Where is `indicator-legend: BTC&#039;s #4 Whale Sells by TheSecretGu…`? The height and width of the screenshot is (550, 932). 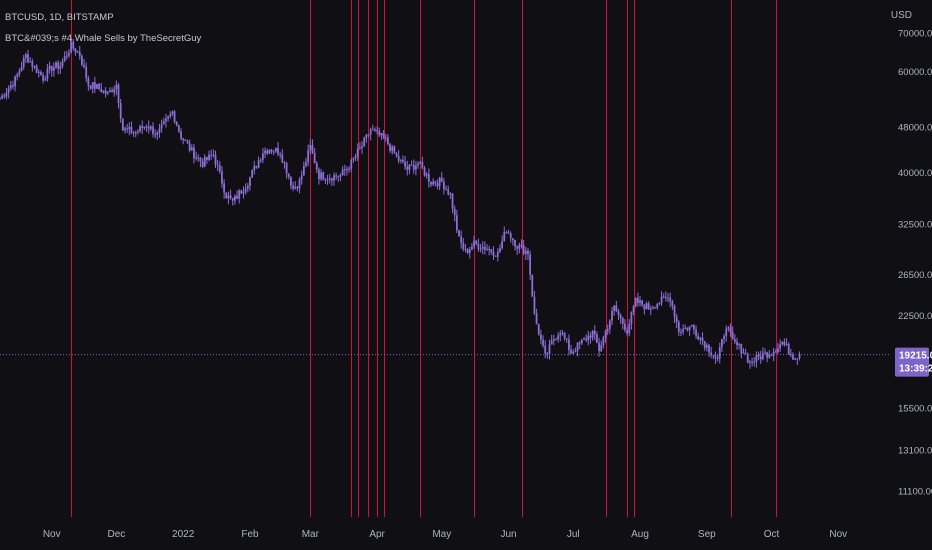 indicator-legend: BTC&#039;s #4 Whale Sells by TheSecretGu… is located at coordinates (103, 38).